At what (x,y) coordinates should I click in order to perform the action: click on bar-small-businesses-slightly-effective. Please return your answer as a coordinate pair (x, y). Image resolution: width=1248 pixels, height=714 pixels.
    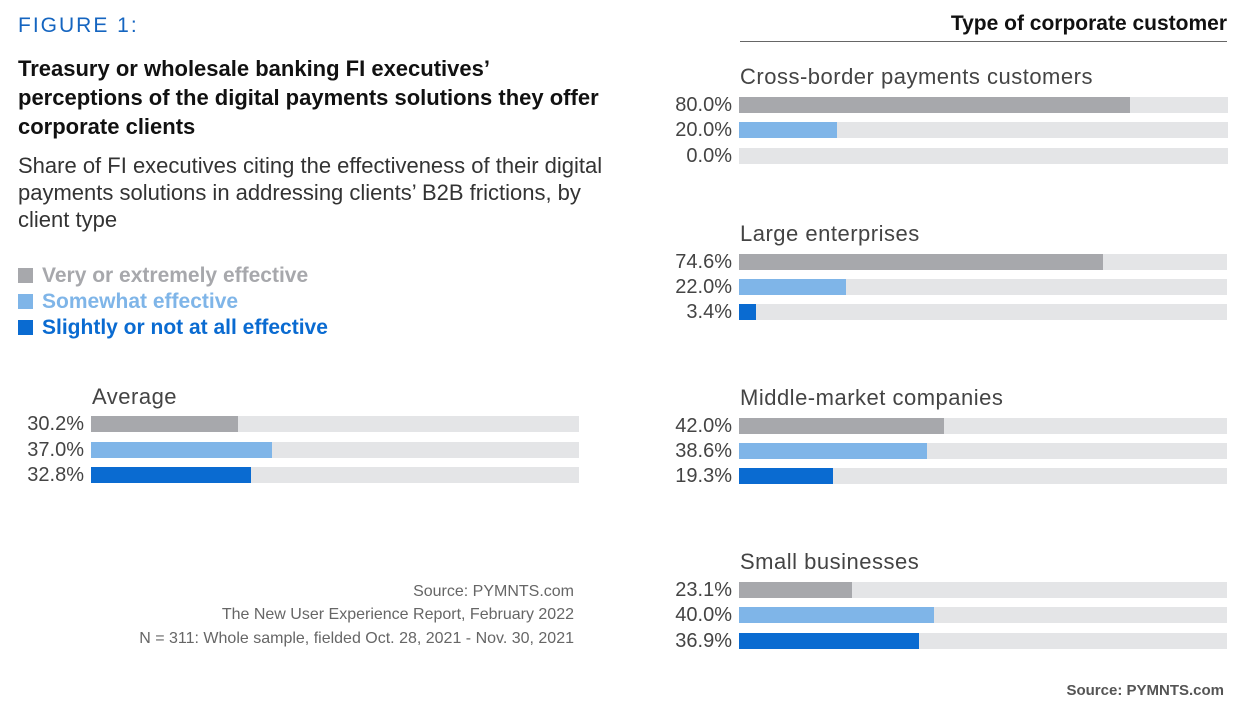
    Looking at the image, I should click on (829, 641).